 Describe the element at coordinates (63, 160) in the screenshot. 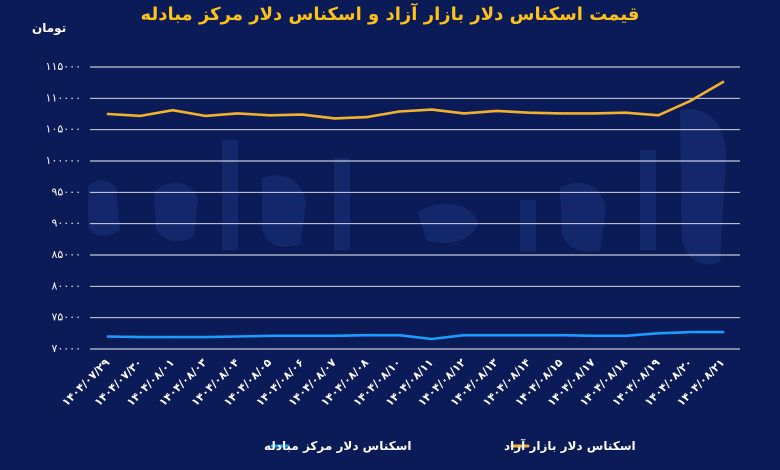

I see `y-tick-label: ۱۰۰۰۰۰` at that location.